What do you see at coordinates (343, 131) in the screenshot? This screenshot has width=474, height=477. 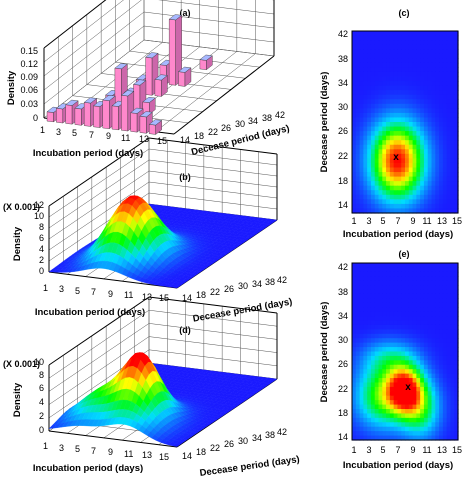 I see `panel-c-ytick: 26` at bounding box center [343, 131].